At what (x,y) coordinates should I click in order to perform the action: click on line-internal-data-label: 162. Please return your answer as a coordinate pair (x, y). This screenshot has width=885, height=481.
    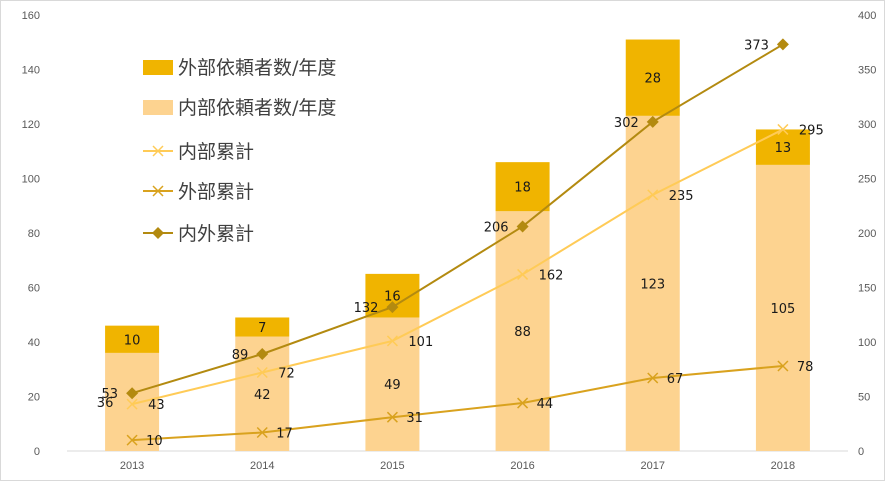
    Looking at the image, I should click on (551, 275).